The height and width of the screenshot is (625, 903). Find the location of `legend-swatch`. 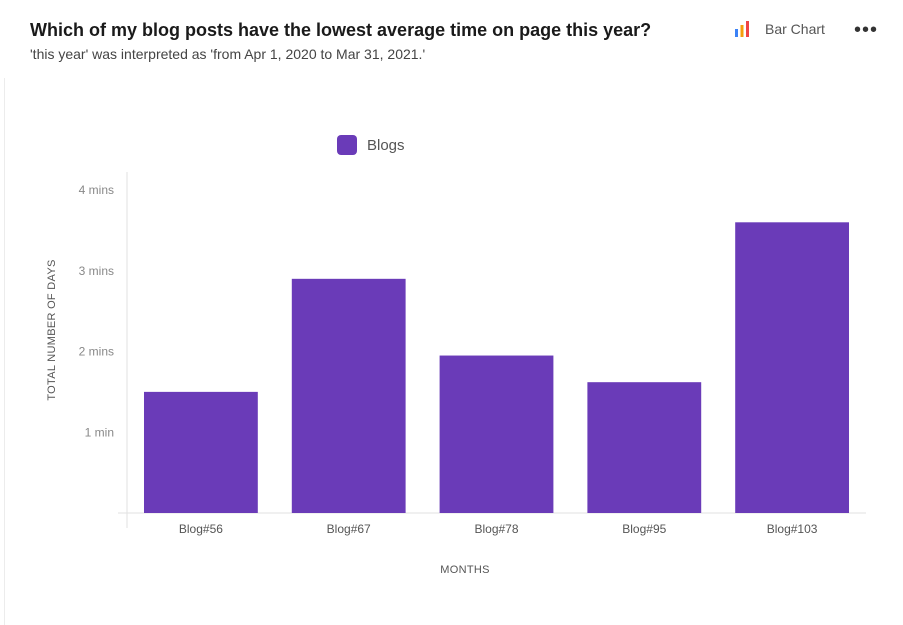

legend-swatch is located at coordinates (347, 145).